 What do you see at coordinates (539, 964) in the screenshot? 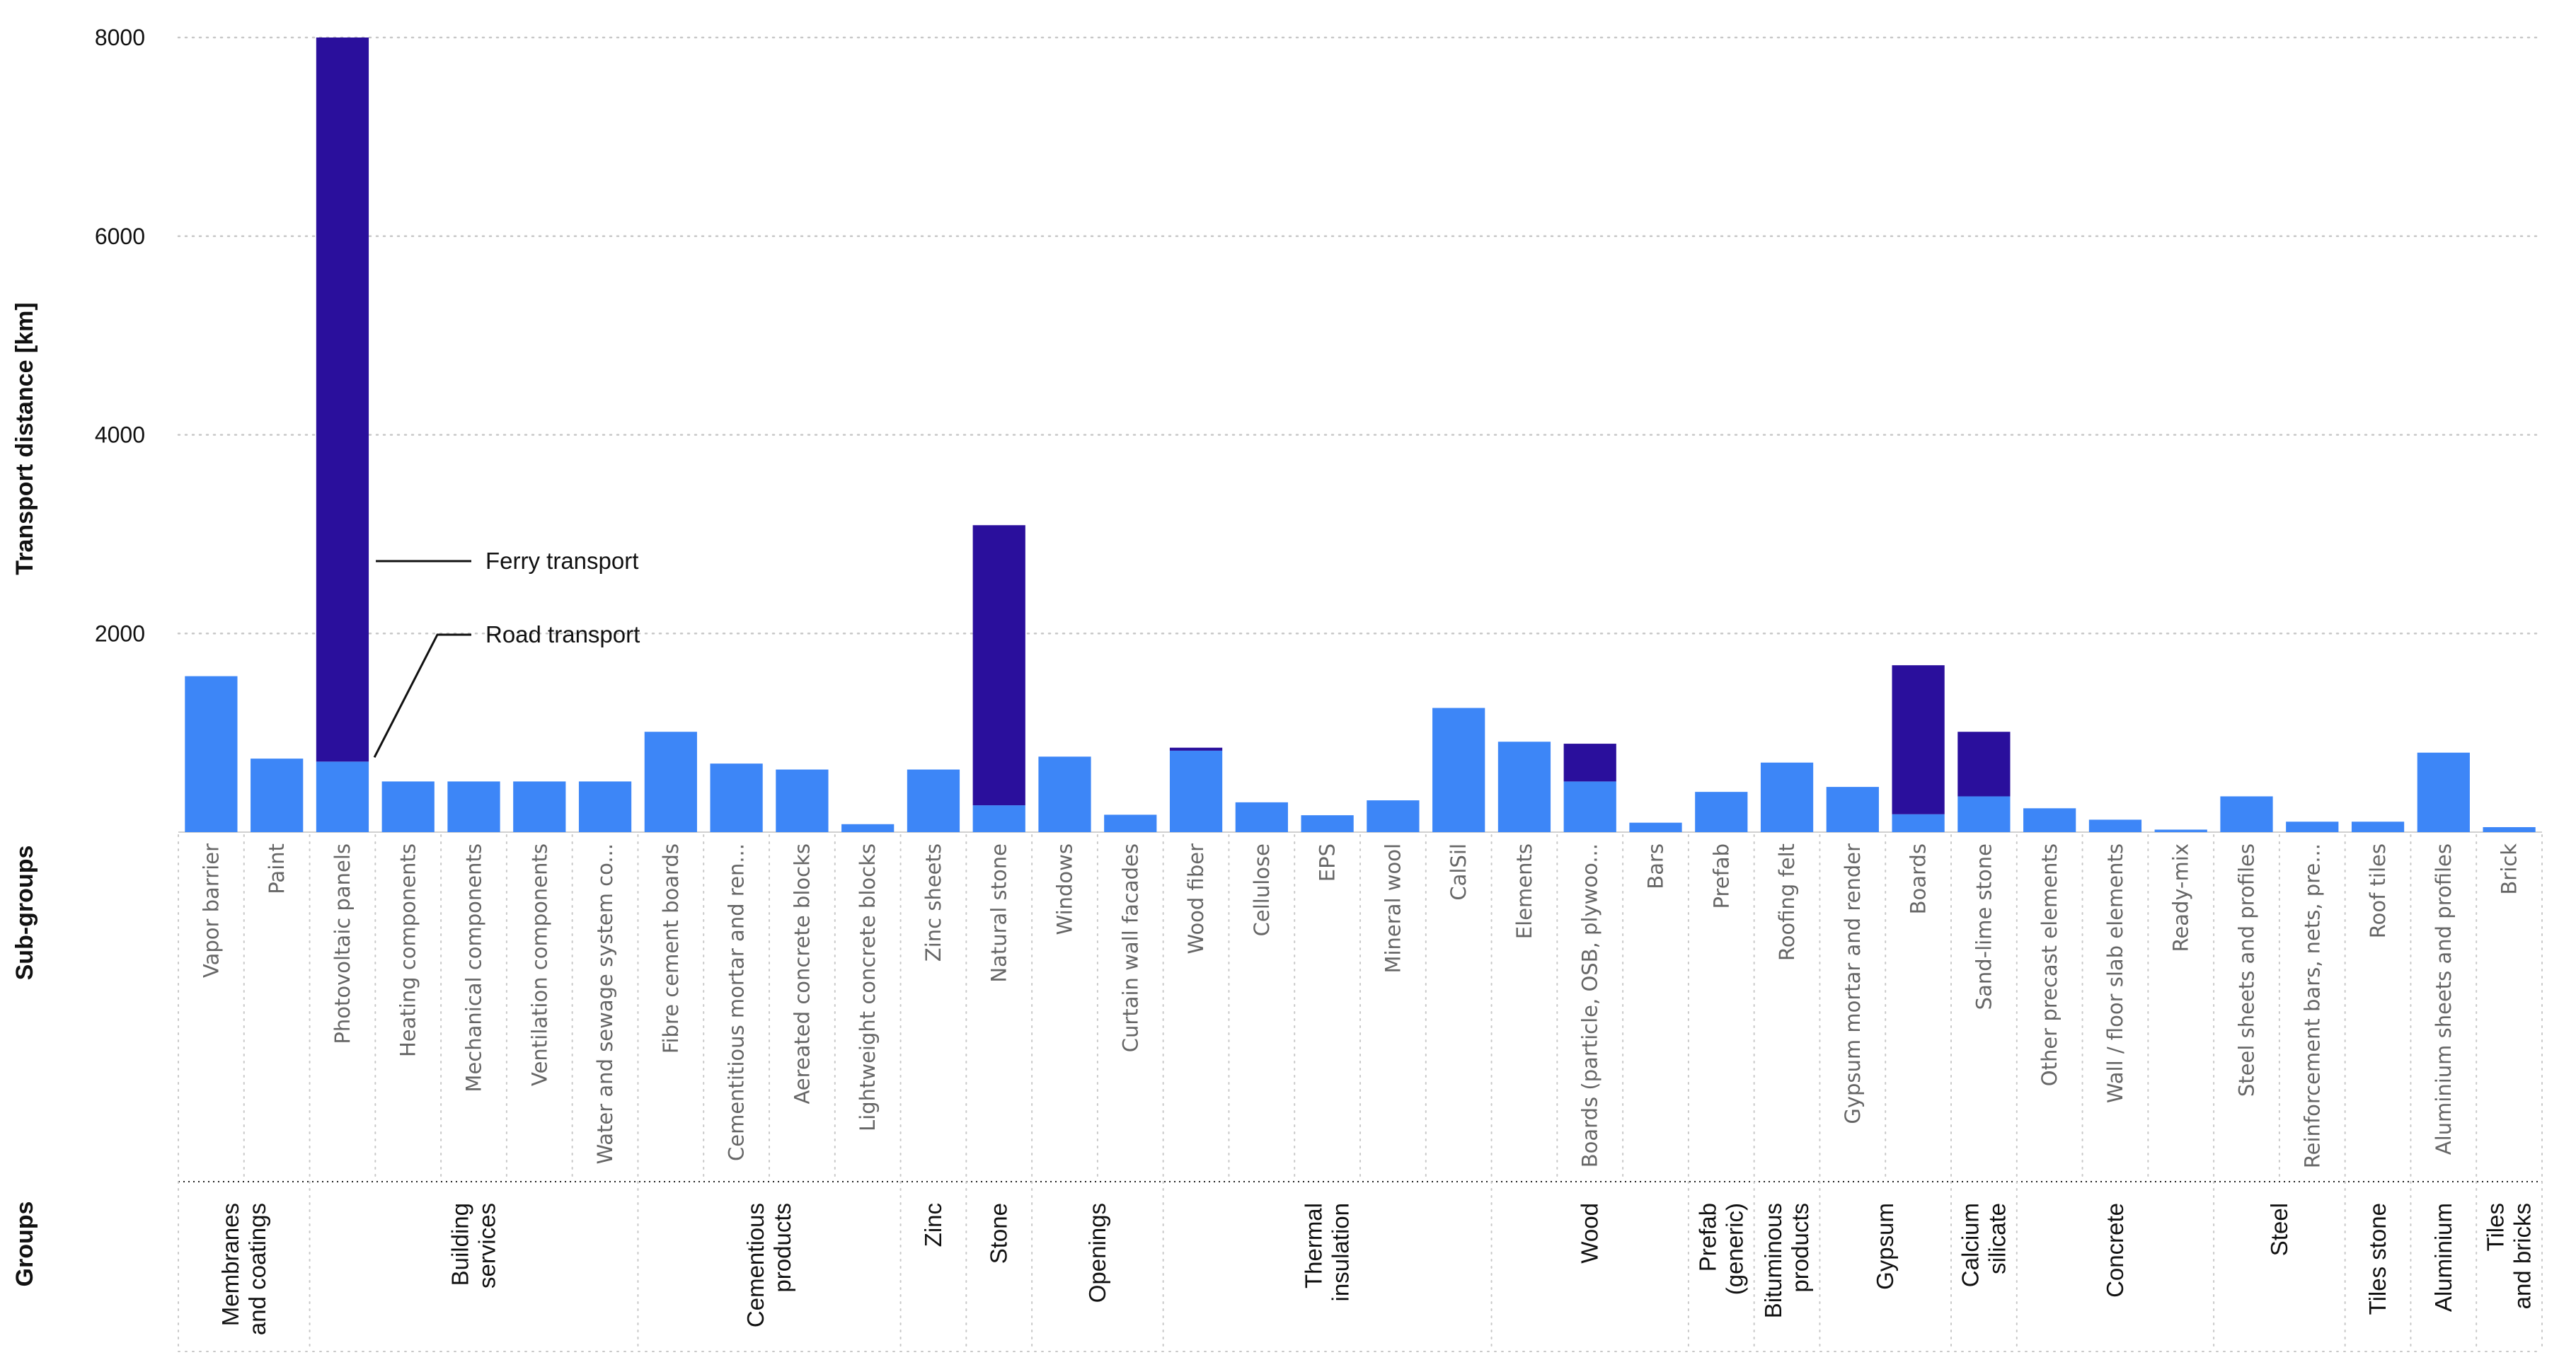
I see `subgroup-label: Ventilation components` at bounding box center [539, 964].